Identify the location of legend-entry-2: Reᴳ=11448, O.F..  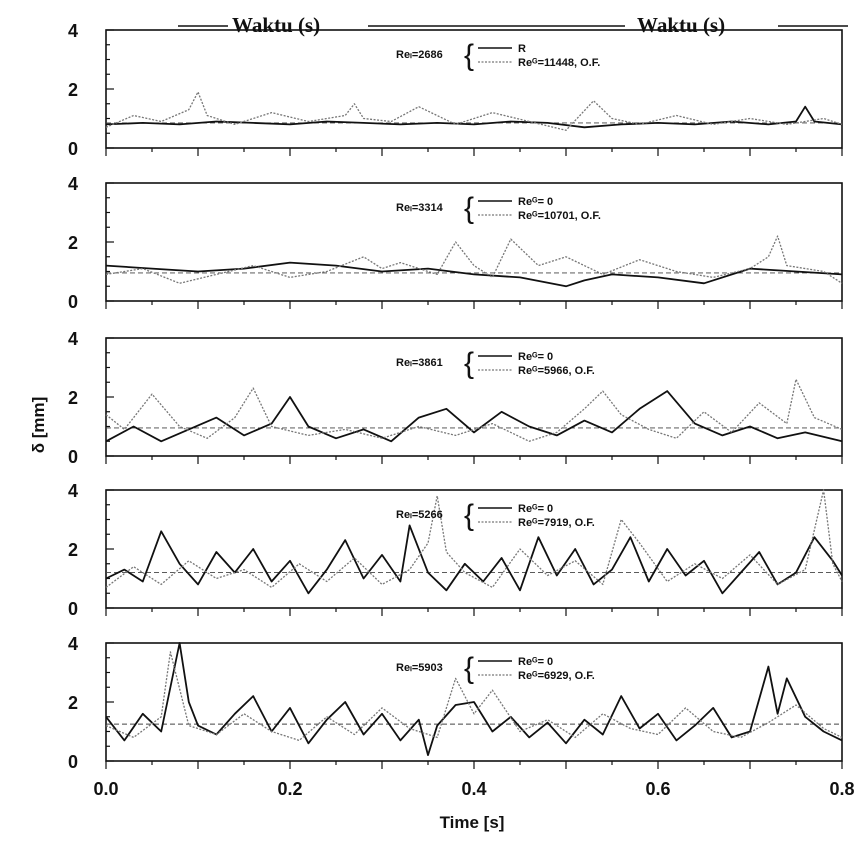
(559, 63).